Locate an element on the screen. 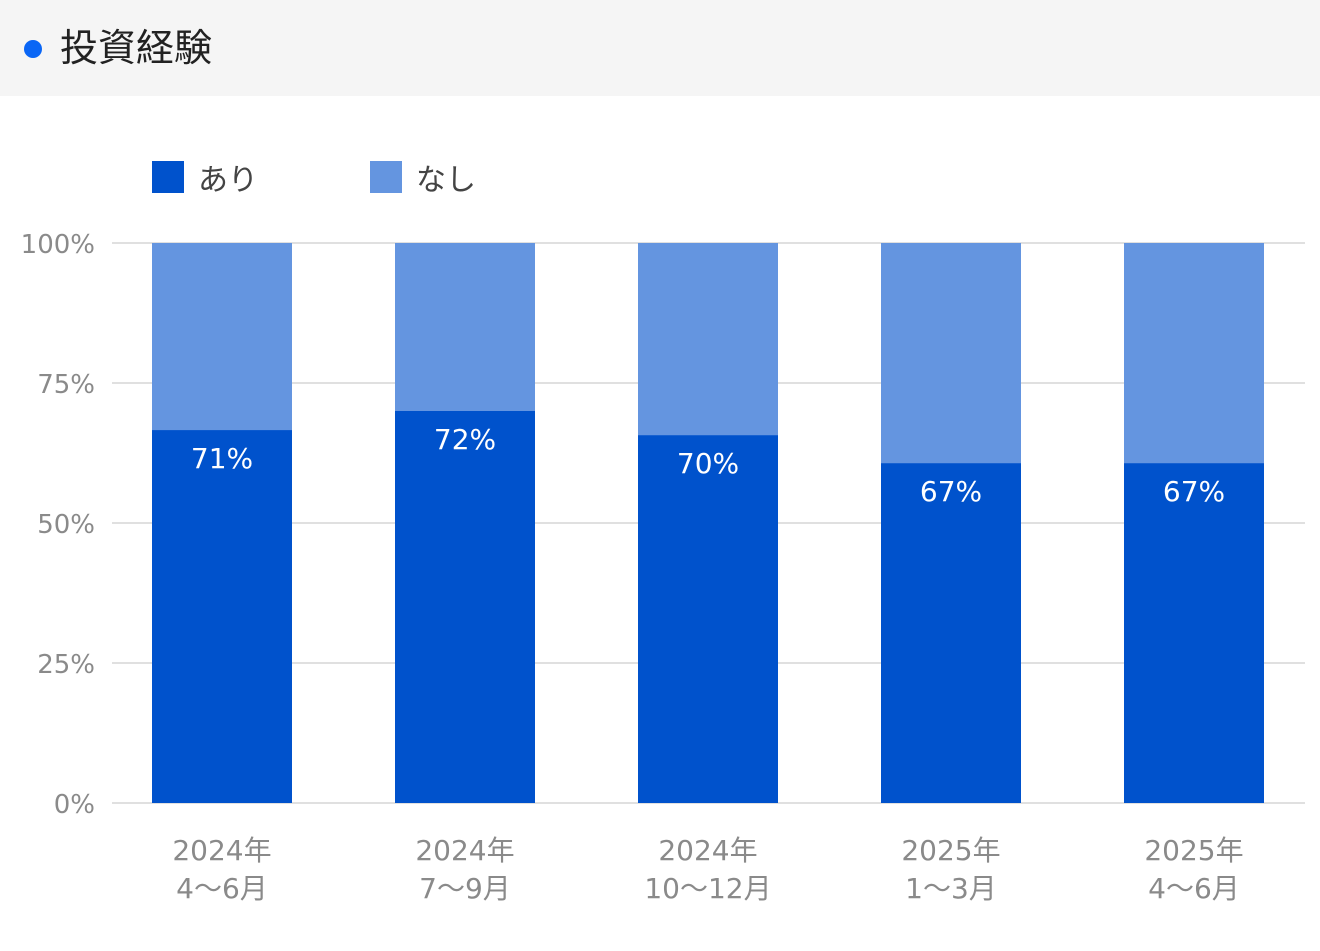 This screenshot has height=951, width=1320. x-tick-label: 10〜12月 is located at coordinates (707, 888).